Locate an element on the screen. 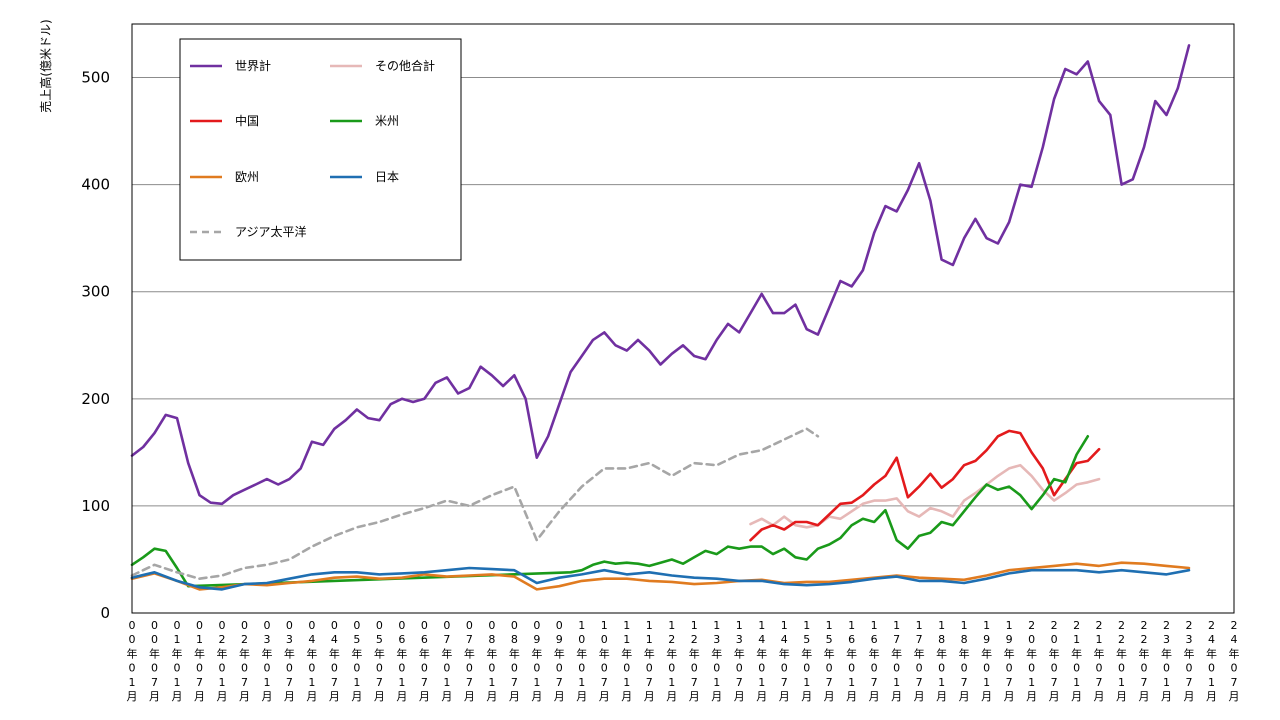 The width and height of the screenshot is (1280, 720). legend-label: その他合計 is located at coordinates (405, 65).